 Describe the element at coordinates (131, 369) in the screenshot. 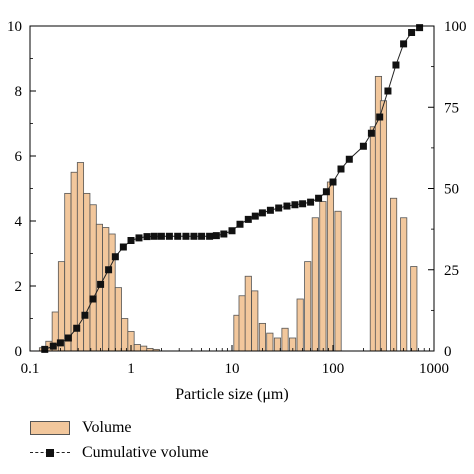

I see `x-tick-label: 1` at that location.